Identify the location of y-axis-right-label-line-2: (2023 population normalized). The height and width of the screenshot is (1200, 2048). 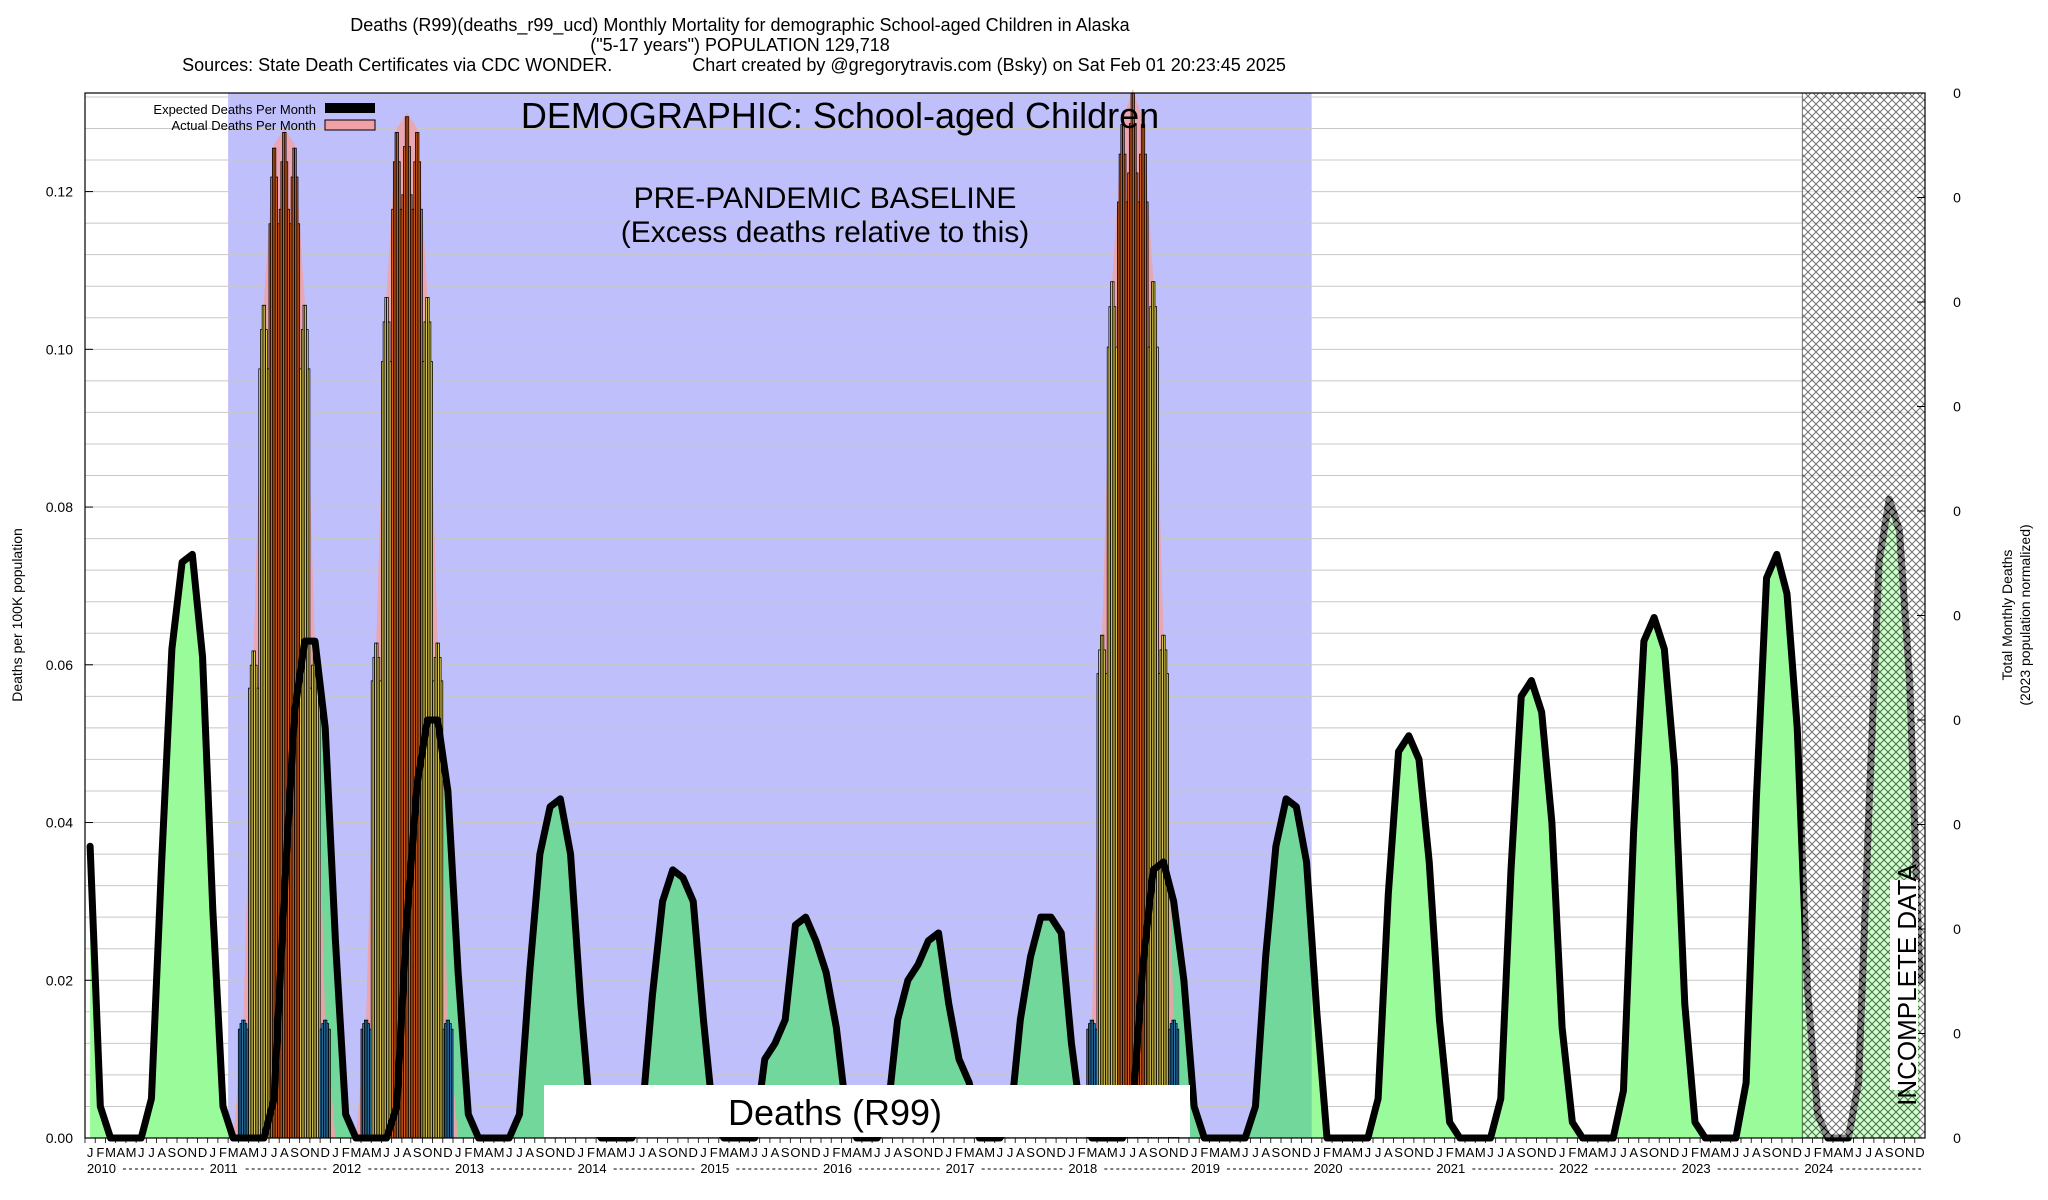
(2025, 614).